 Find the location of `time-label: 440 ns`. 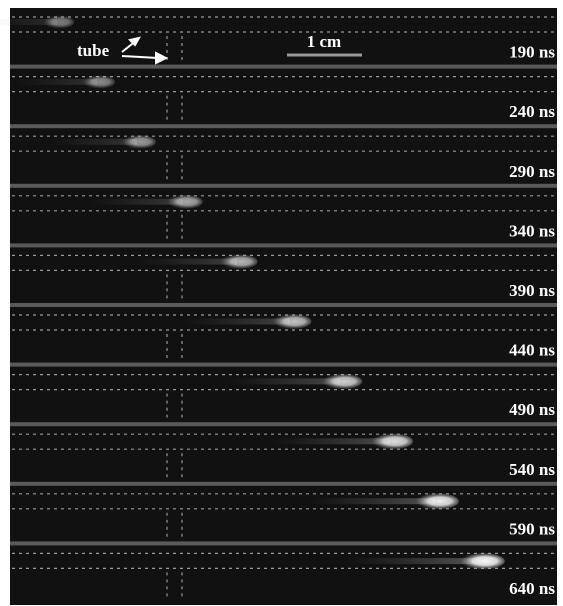

time-label: 440 ns is located at coordinates (532, 350).